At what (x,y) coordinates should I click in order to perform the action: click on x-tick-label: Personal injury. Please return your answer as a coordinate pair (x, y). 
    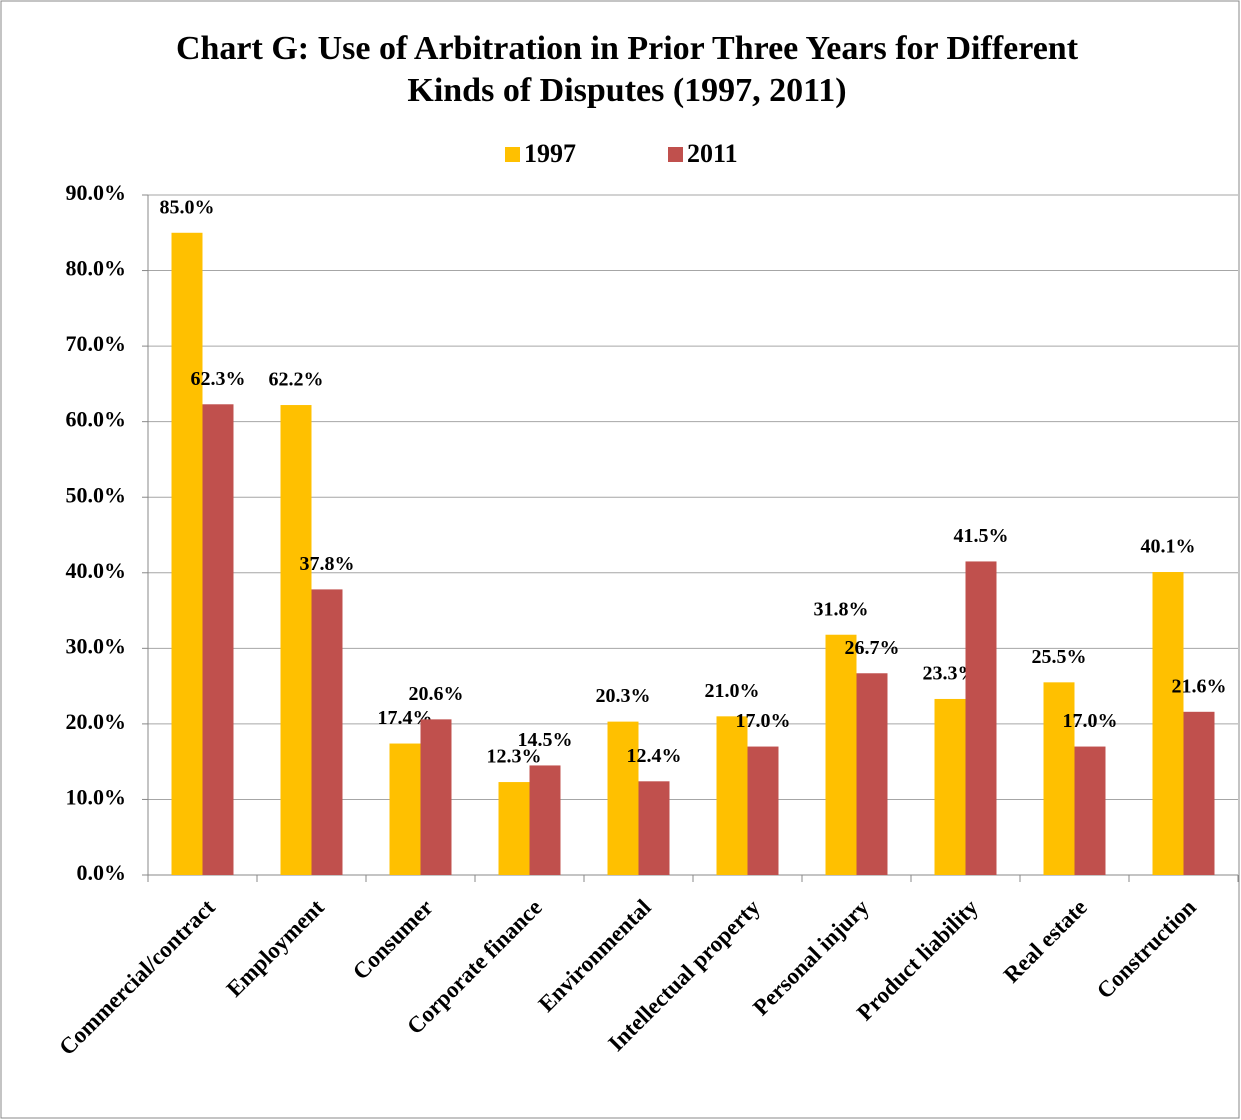
    Looking at the image, I should click on (811, 957).